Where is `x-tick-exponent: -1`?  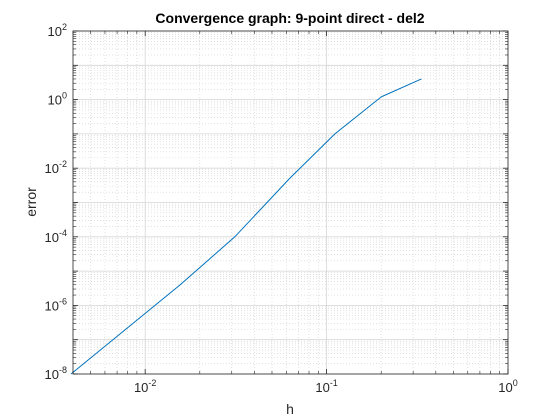
x-tick-exponent: -1 is located at coordinates (334, 383).